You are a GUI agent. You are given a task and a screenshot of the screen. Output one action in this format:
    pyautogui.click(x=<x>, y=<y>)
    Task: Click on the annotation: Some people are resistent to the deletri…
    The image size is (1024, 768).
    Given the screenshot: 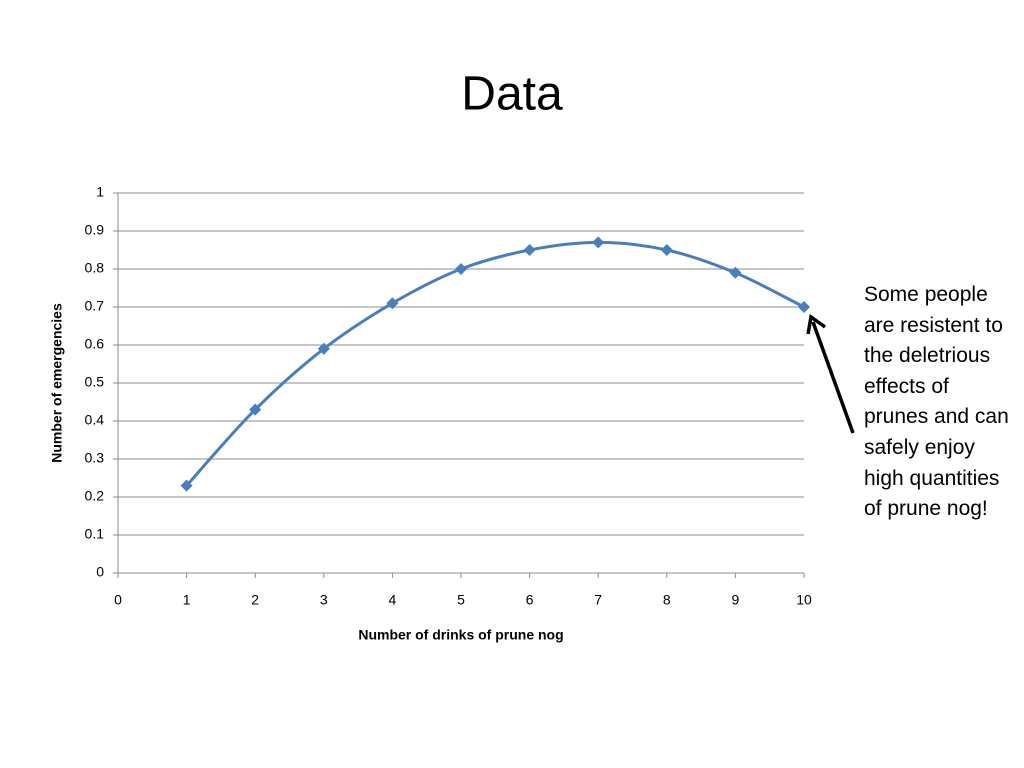 What is the action you would take?
    pyautogui.click(x=936, y=402)
    